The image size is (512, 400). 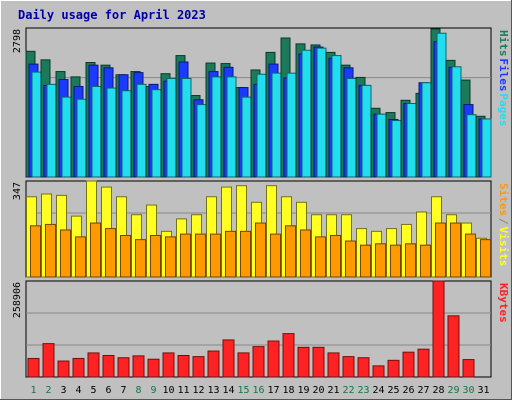 What do you see at coordinates (183, 390) in the screenshot?
I see `x-tick-label-11: 11` at bounding box center [183, 390].